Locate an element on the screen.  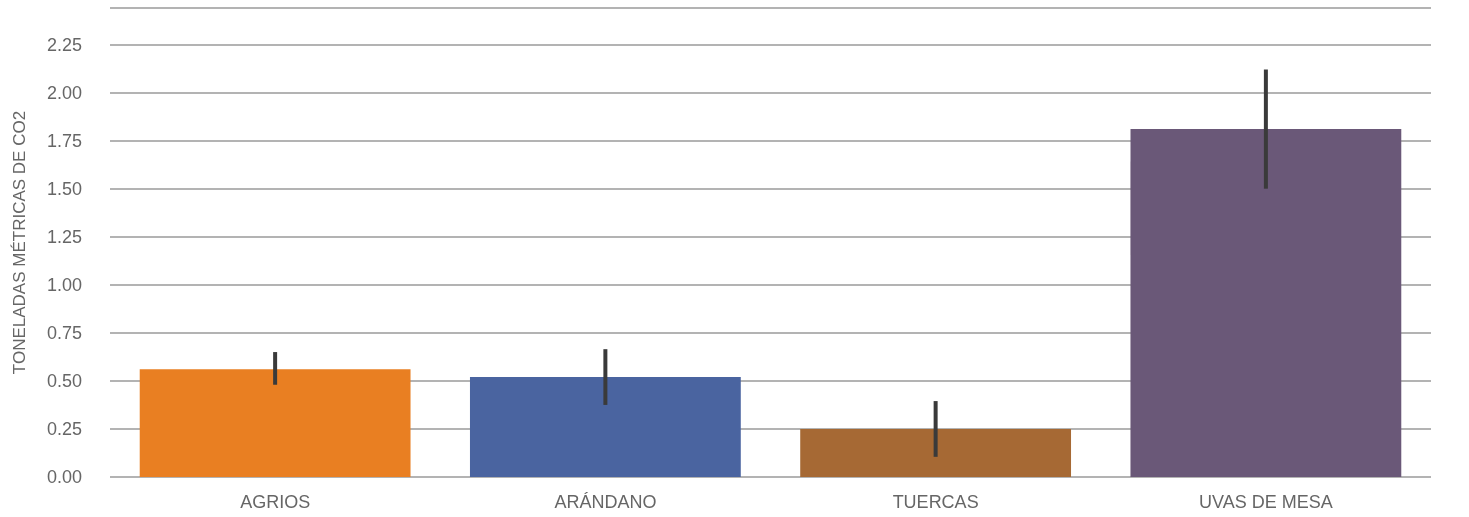
y-tick-label: 2.25 is located at coordinates (64, 44).